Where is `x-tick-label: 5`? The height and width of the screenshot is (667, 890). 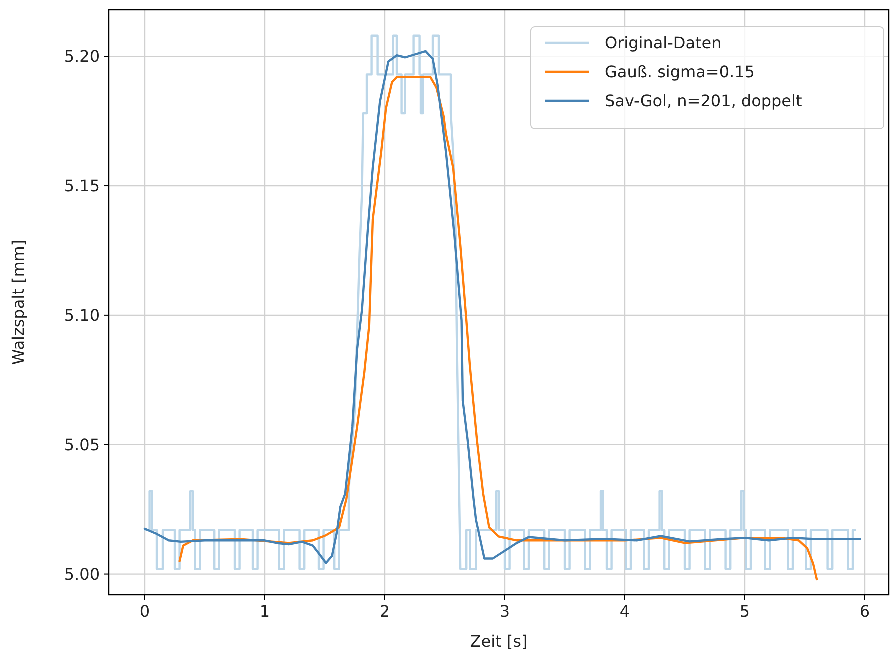 x-tick-label: 5 is located at coordinates (745, 611).